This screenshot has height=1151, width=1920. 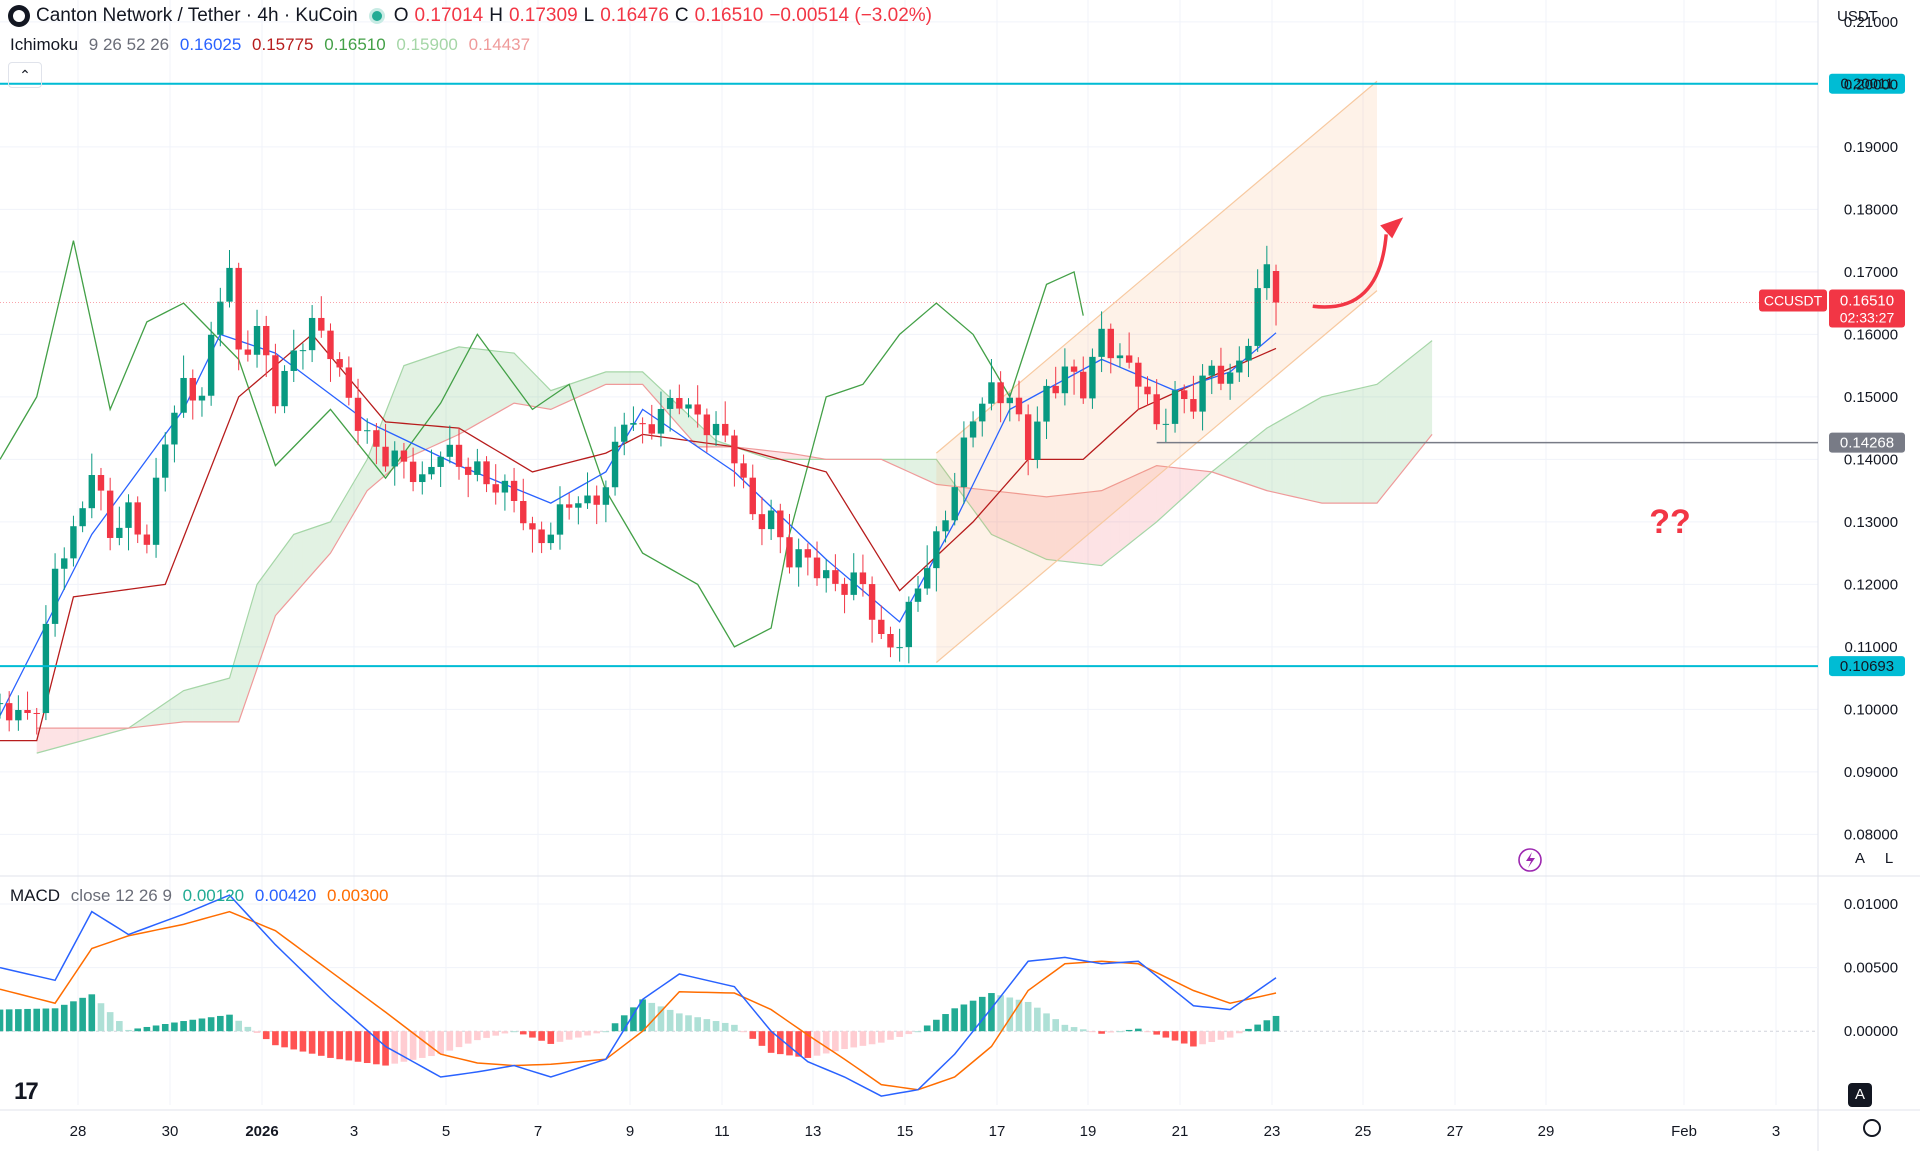 I want to click on auto-scale-button: A, so click(x=1859, y=858).